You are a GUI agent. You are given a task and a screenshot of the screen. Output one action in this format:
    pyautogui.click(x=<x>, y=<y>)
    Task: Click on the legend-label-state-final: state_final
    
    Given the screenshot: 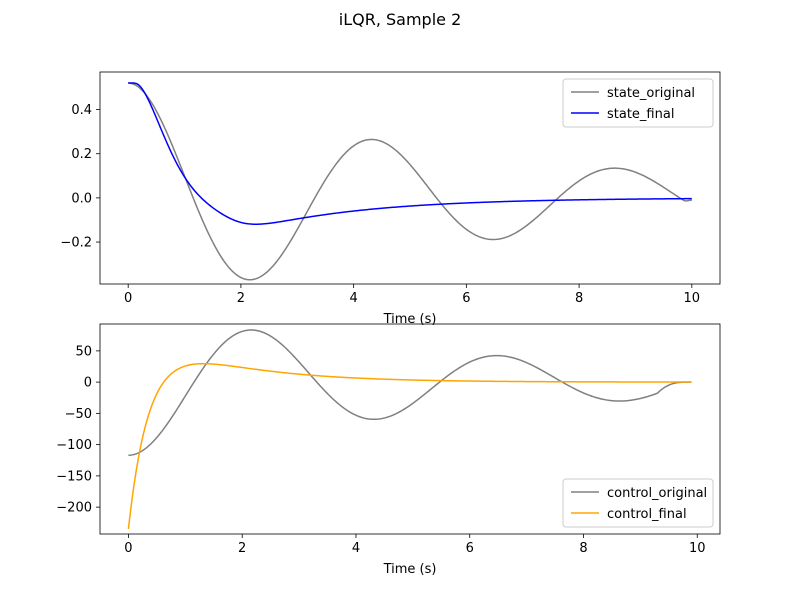 What is the action you would take?
    pyautogui.click(x=640, y=114)
    